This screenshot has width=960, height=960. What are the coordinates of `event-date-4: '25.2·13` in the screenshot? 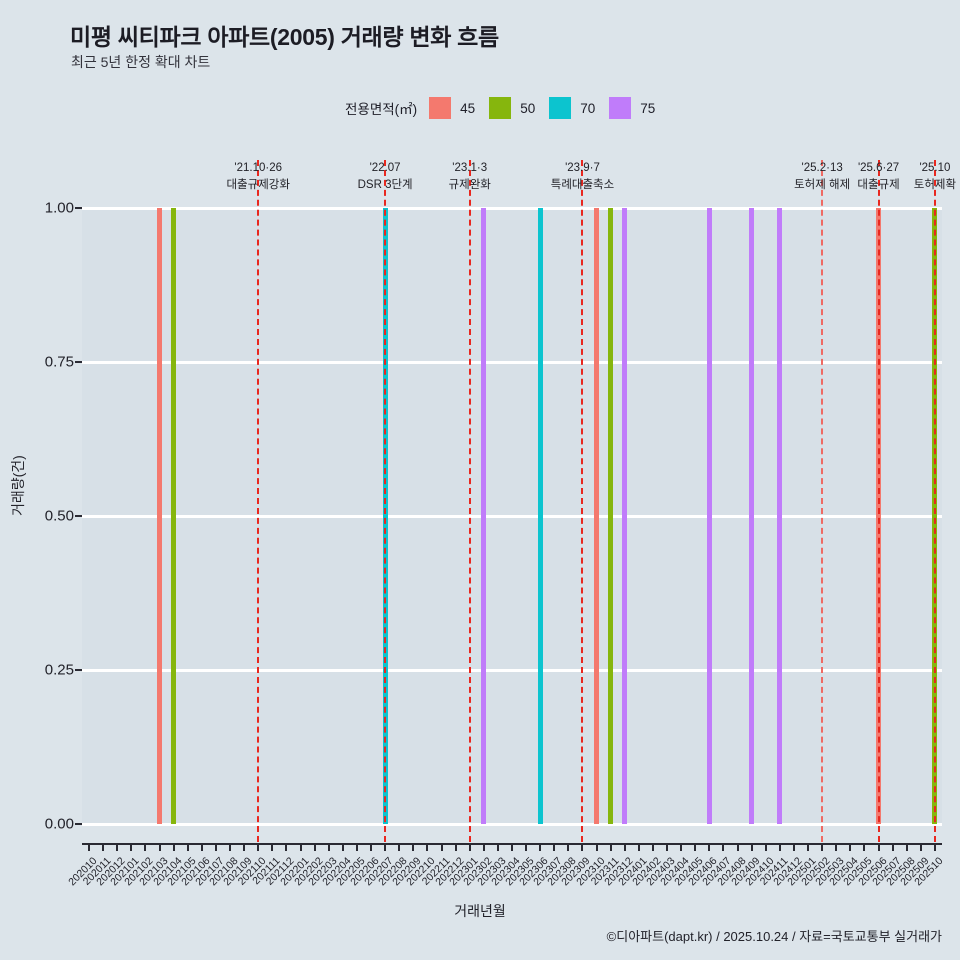 It's located at (822, 168).